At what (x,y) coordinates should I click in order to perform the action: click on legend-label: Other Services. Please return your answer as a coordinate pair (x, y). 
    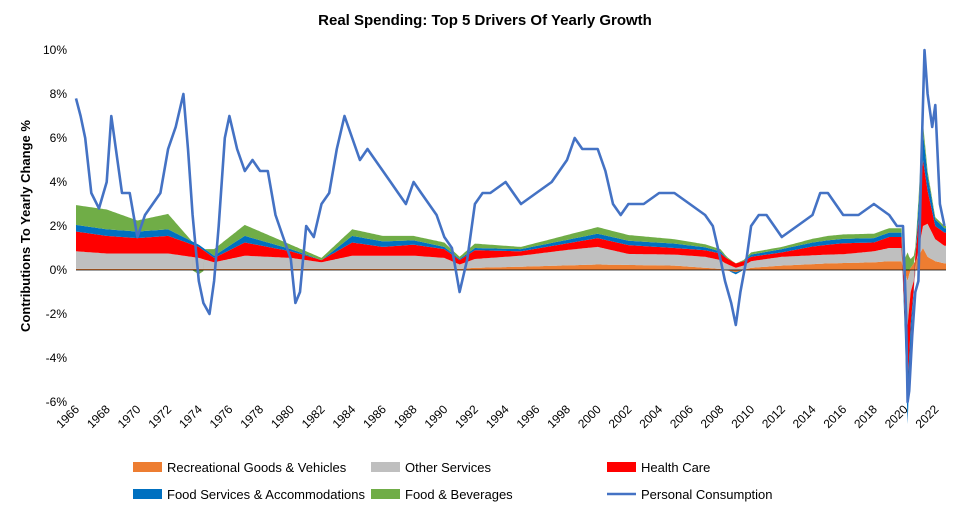
    Looking at the image, I should click on (448, 467).